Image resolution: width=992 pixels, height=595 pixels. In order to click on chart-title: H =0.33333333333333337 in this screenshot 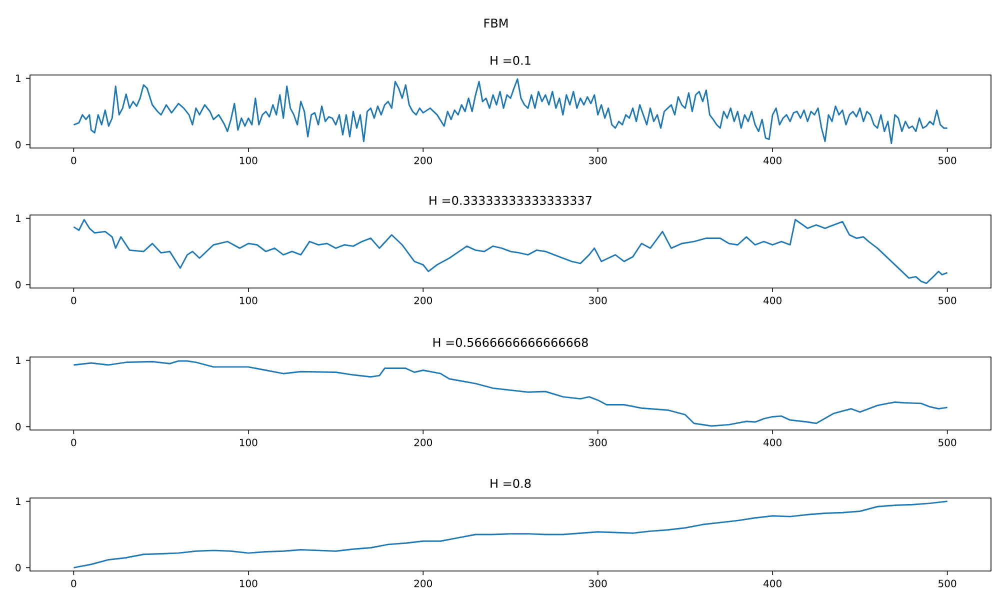, I will do `click(511, 200)`.